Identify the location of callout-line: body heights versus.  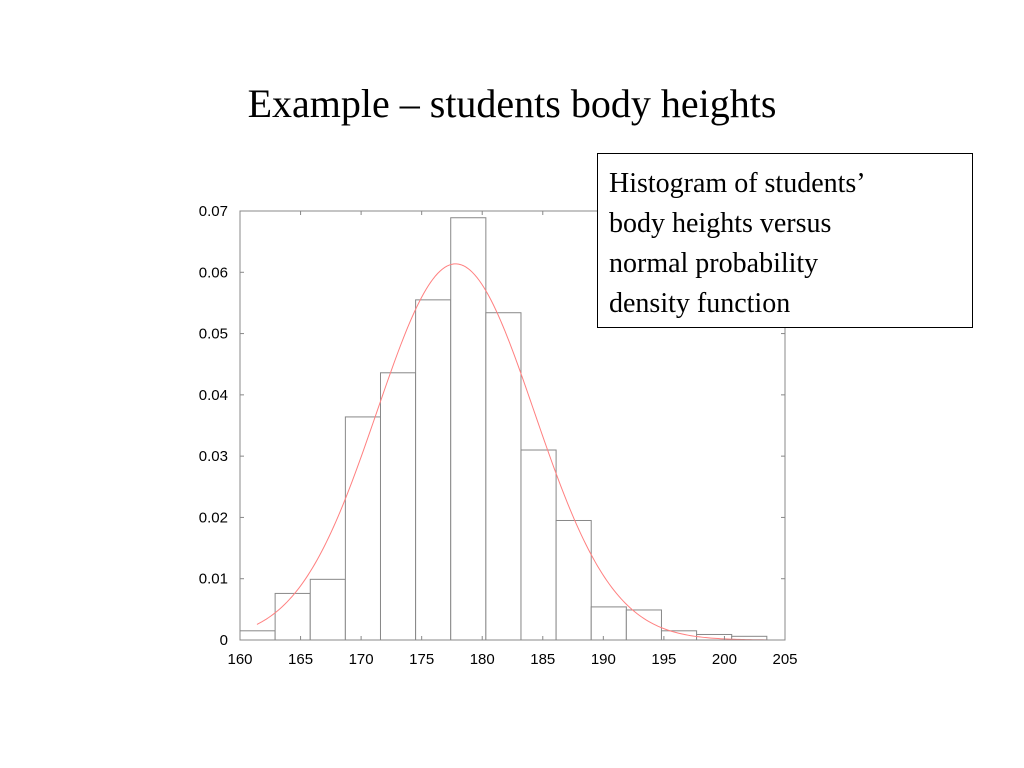
(720, 223).